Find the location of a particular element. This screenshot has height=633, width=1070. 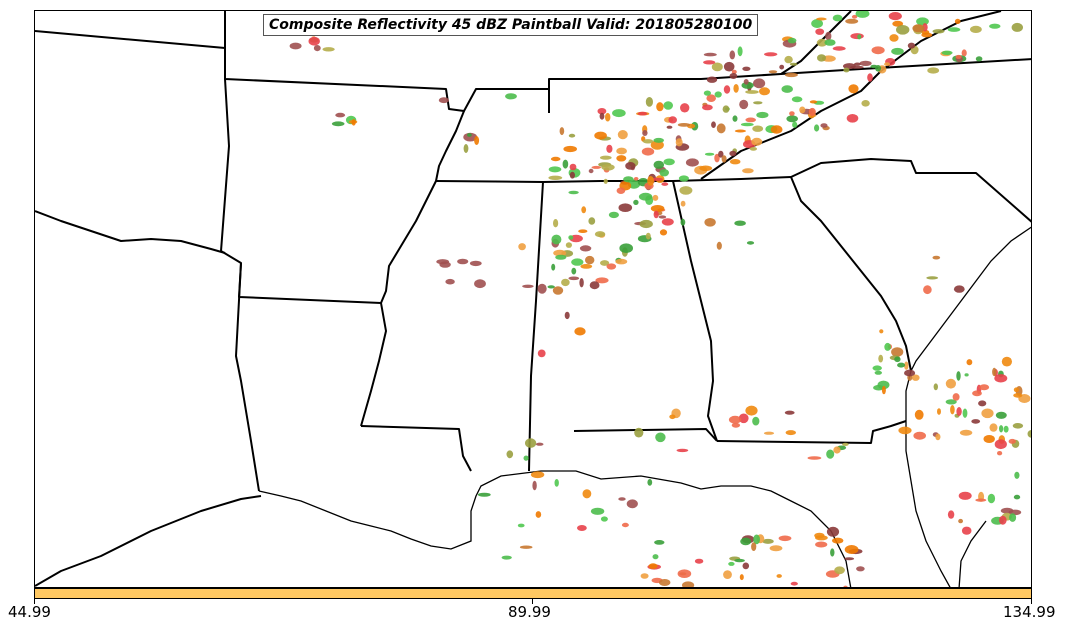

colorbar-label-mid: 89.99 is located at coordinates (529, 612).